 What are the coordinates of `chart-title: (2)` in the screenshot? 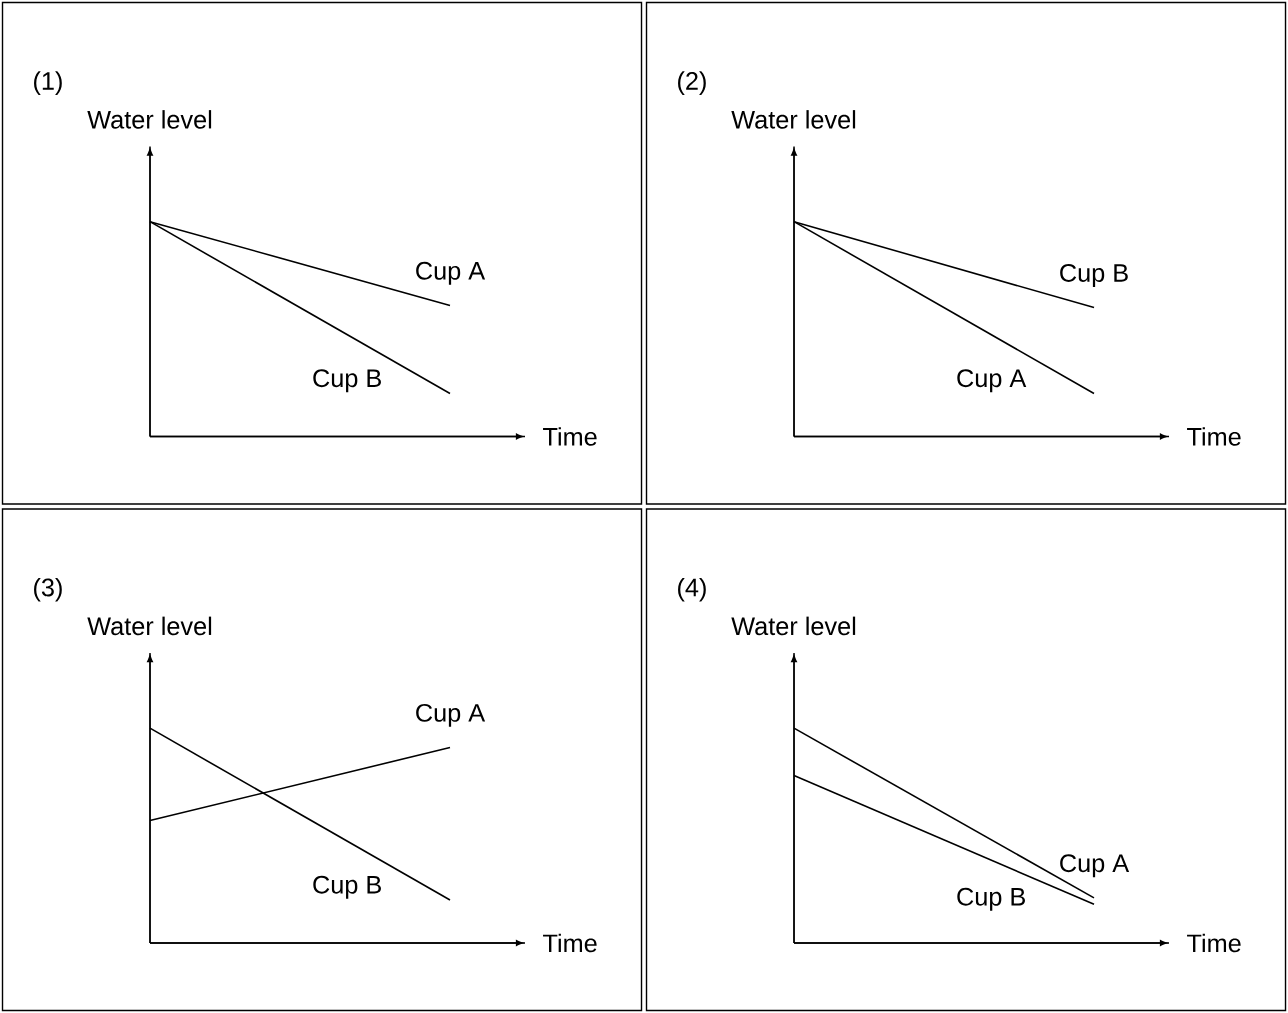 It's located at (692, 83).